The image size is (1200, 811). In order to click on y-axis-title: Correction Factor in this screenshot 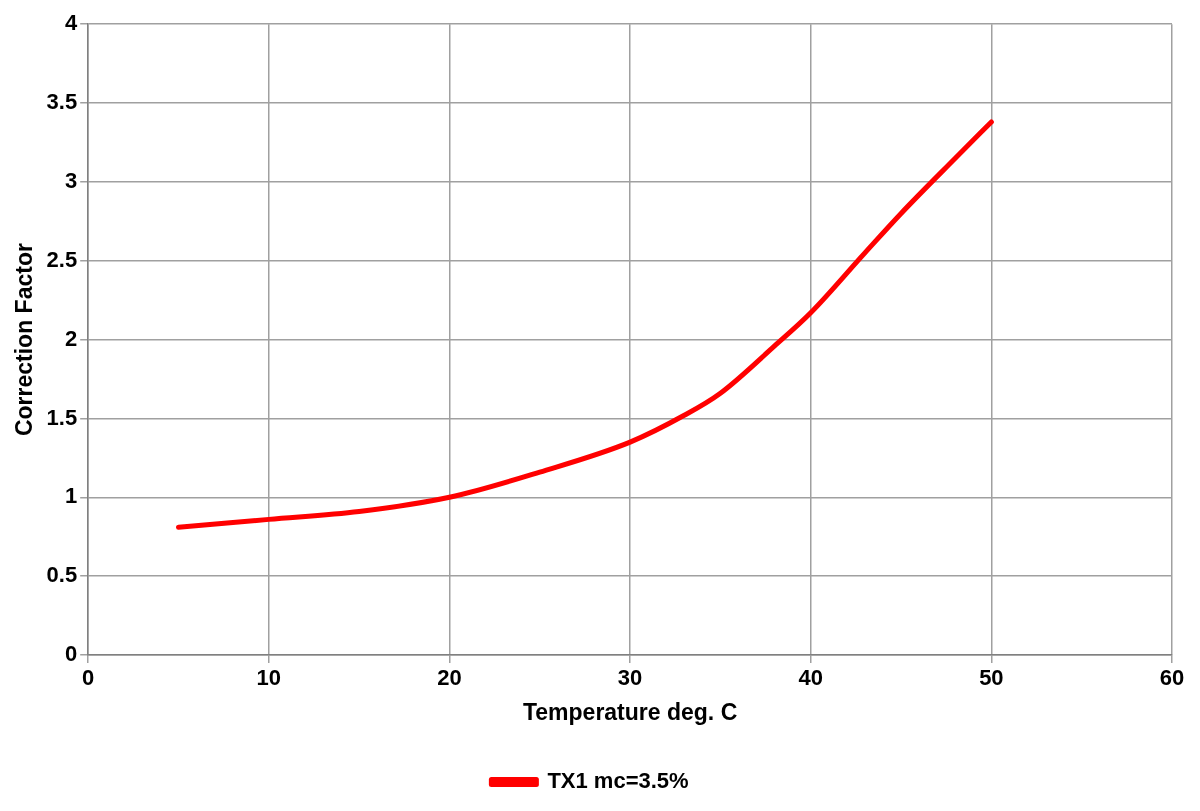, I will do `click(24, 340)`.